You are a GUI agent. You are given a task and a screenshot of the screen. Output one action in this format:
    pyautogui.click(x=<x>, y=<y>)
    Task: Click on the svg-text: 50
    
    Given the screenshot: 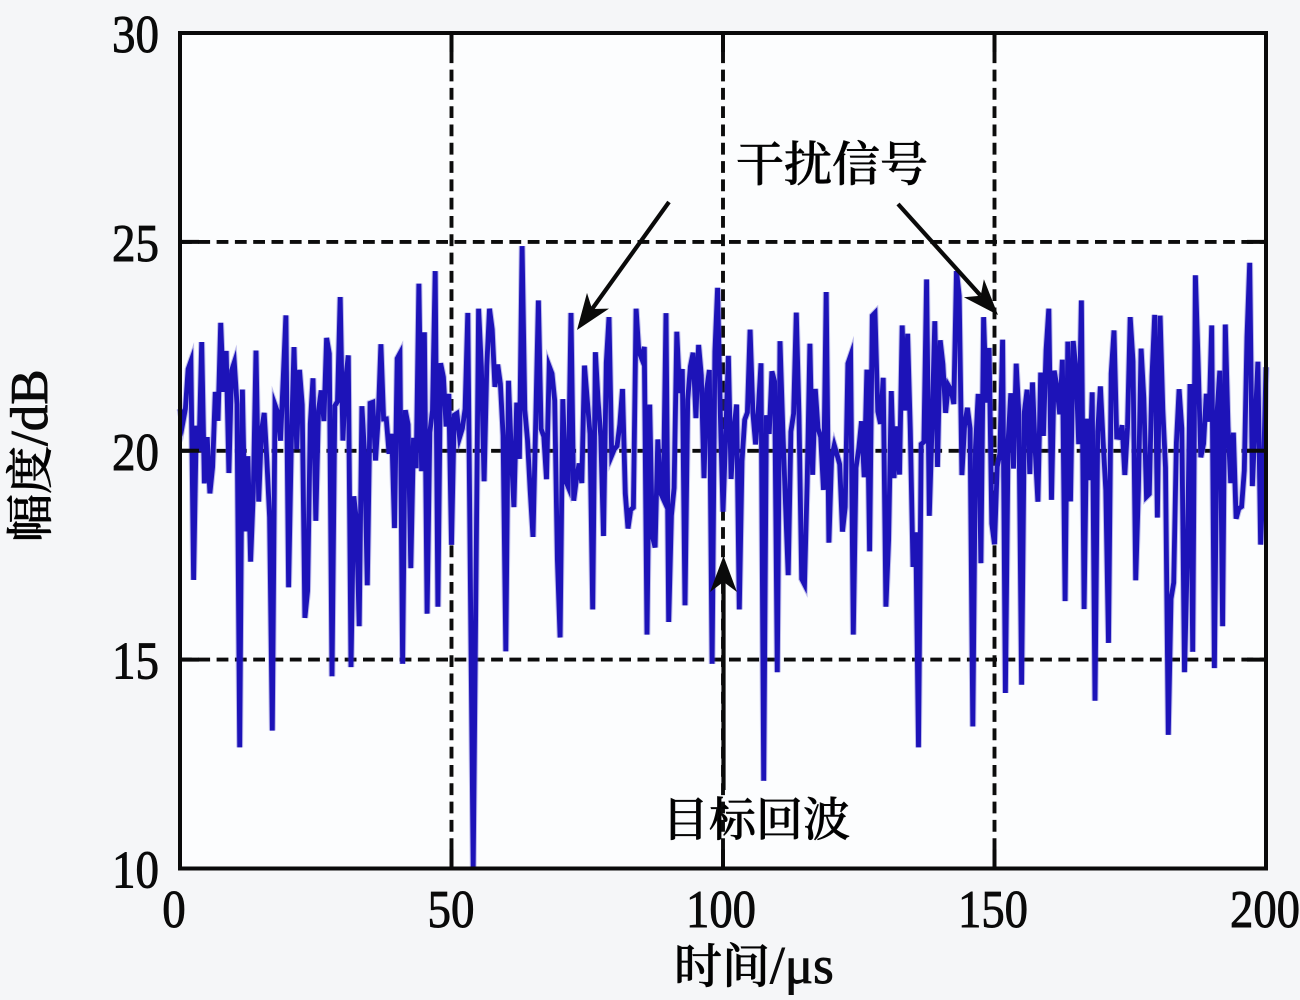 What is the action you would take?
    pyautogui.click(x=451, y=910)
    